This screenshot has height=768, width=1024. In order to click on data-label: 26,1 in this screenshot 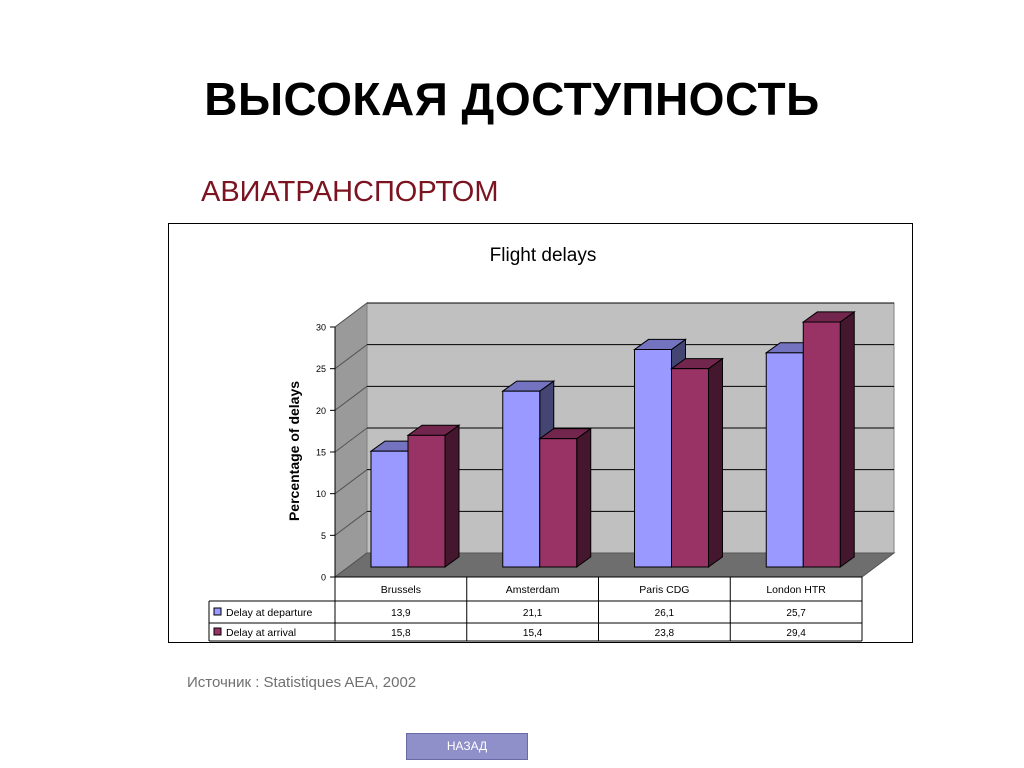, I will do `click(665, 613)`.